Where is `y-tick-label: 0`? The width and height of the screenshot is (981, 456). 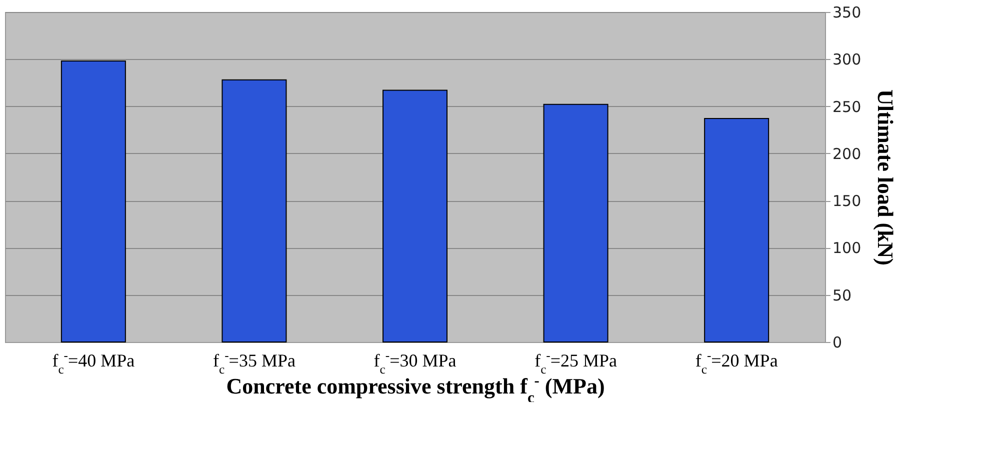 y-tick-label: 0 is located at coordinates (837, 343).